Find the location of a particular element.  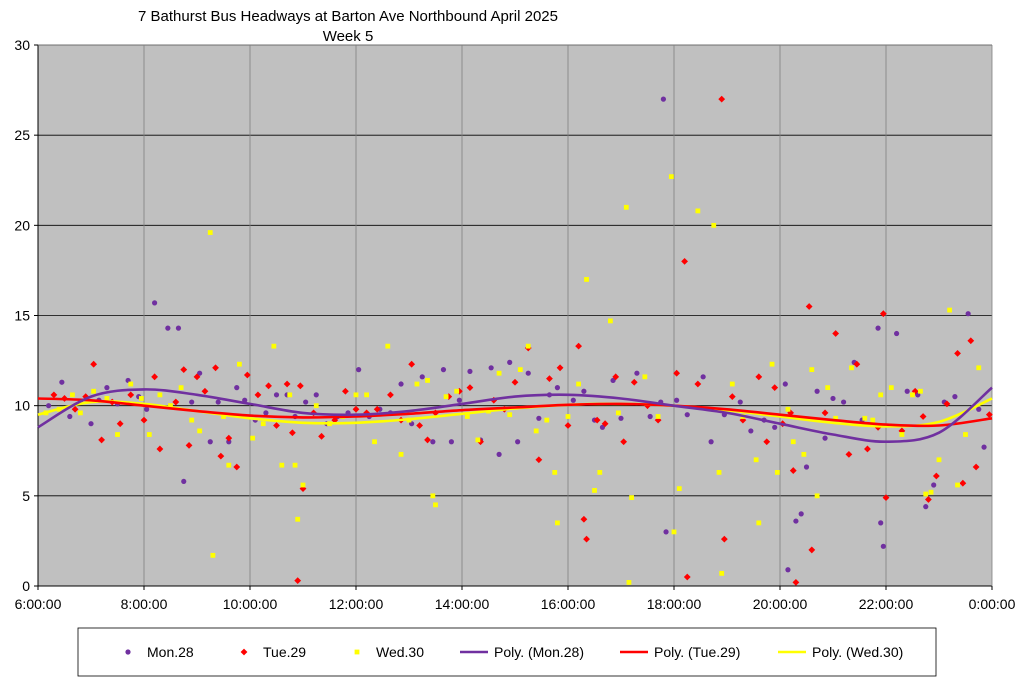

x-tick-label: 0:00:00 is located at coordinates (992, 604).